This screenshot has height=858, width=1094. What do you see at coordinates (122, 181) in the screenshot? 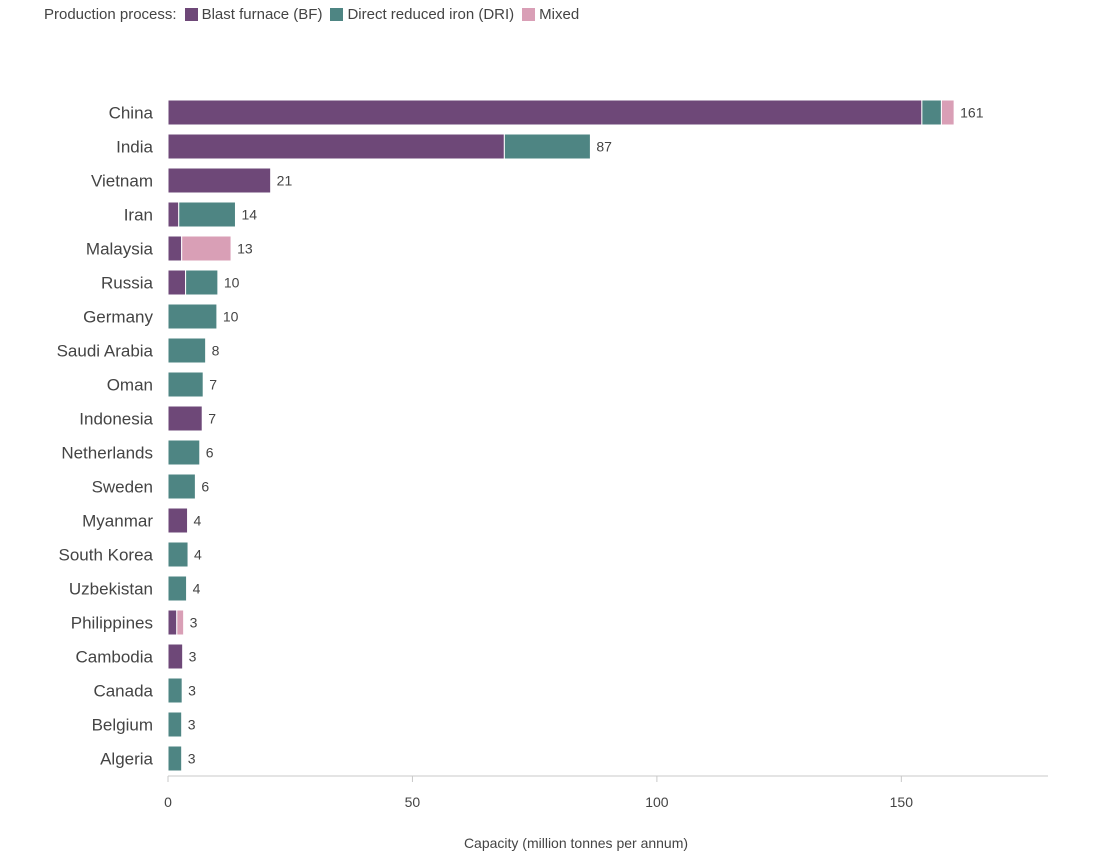
I see `category-label: Vietnam` at bounding box center [122, 181].